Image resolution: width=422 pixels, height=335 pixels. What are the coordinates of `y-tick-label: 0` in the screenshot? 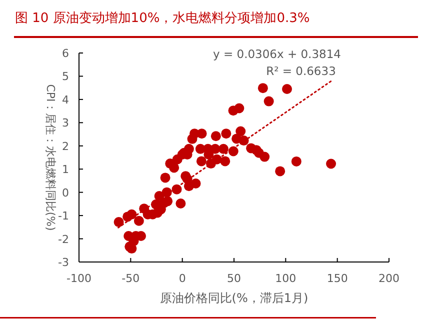 It's located at (65, 193).